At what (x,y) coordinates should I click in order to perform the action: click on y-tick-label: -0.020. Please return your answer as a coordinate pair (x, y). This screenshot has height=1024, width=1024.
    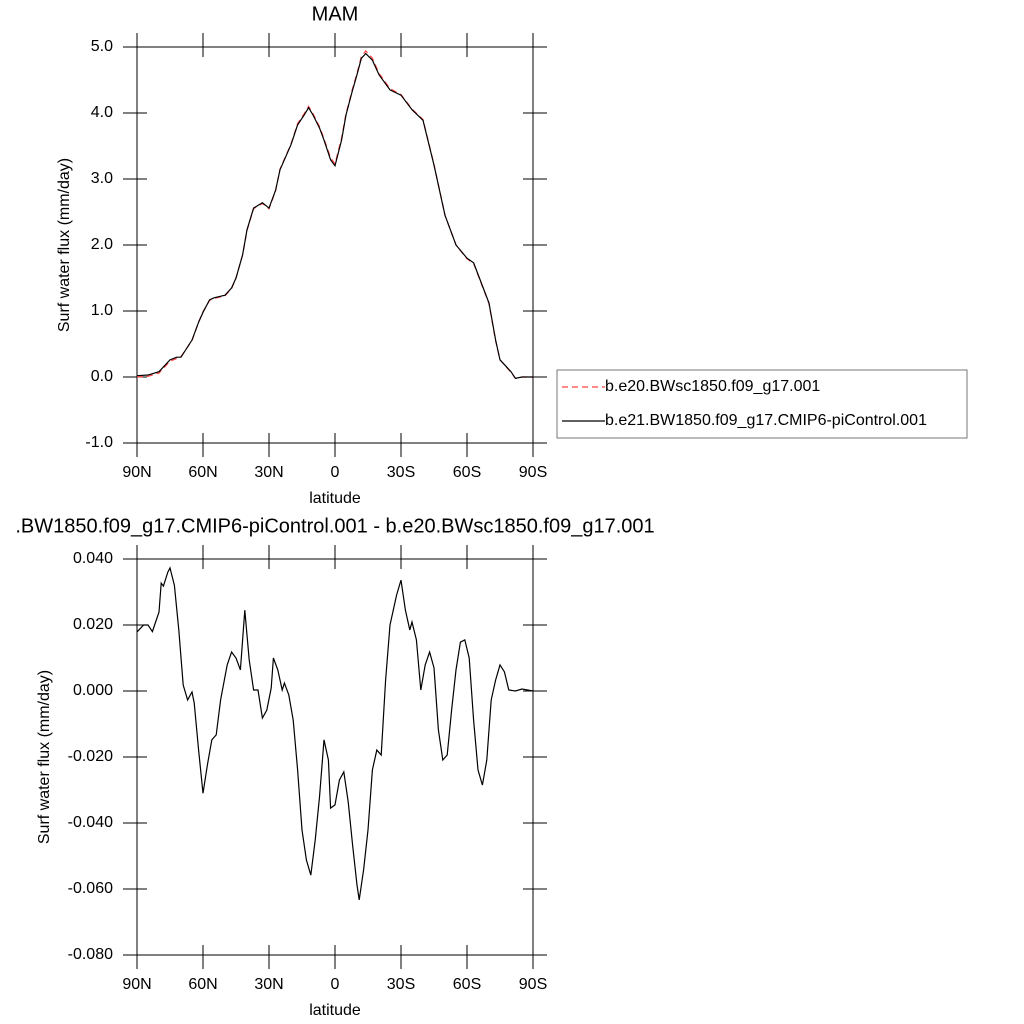
    Looking at the image, I should click on (90, 756).